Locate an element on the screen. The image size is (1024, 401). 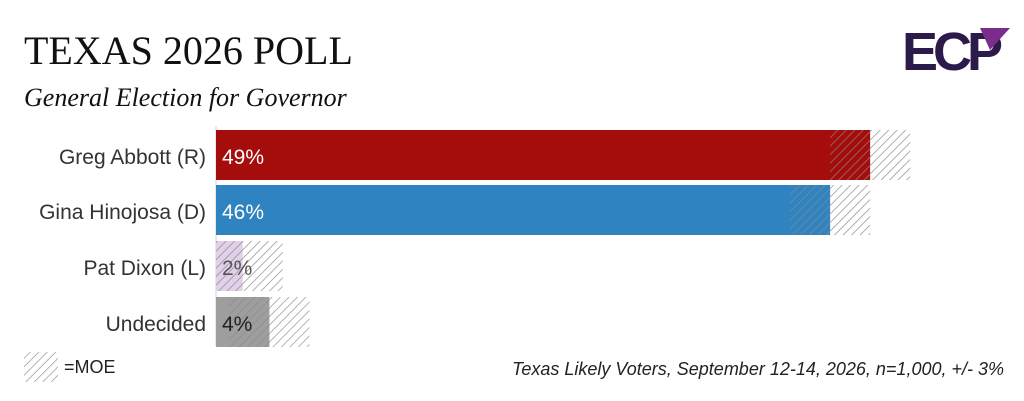
bar-abbott is located at coordinates (543, 155).